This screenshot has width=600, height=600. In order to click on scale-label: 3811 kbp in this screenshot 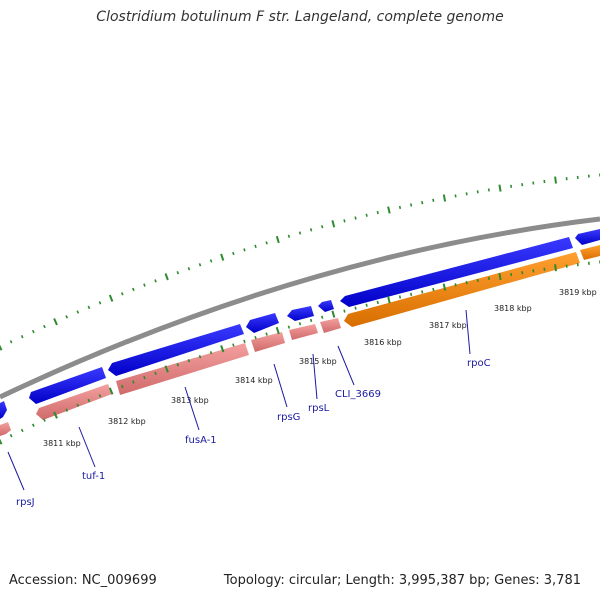, I will do `click(62, 443)`.